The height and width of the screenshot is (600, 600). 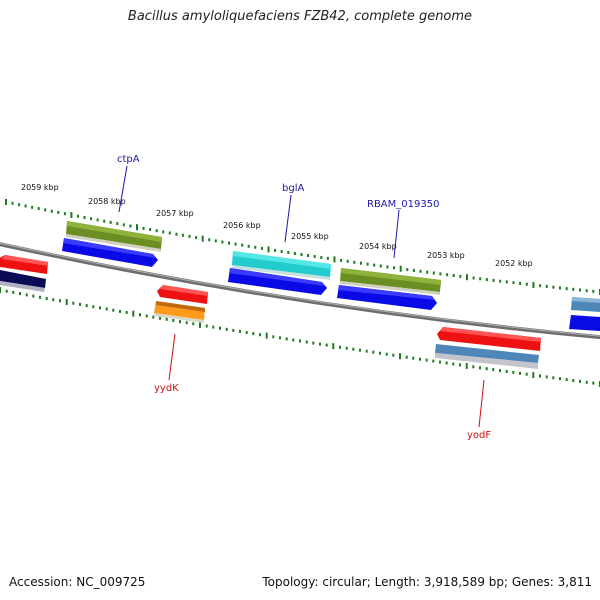 I want to click on gene-label-yydK: yydK, so click(x=166, y=388).